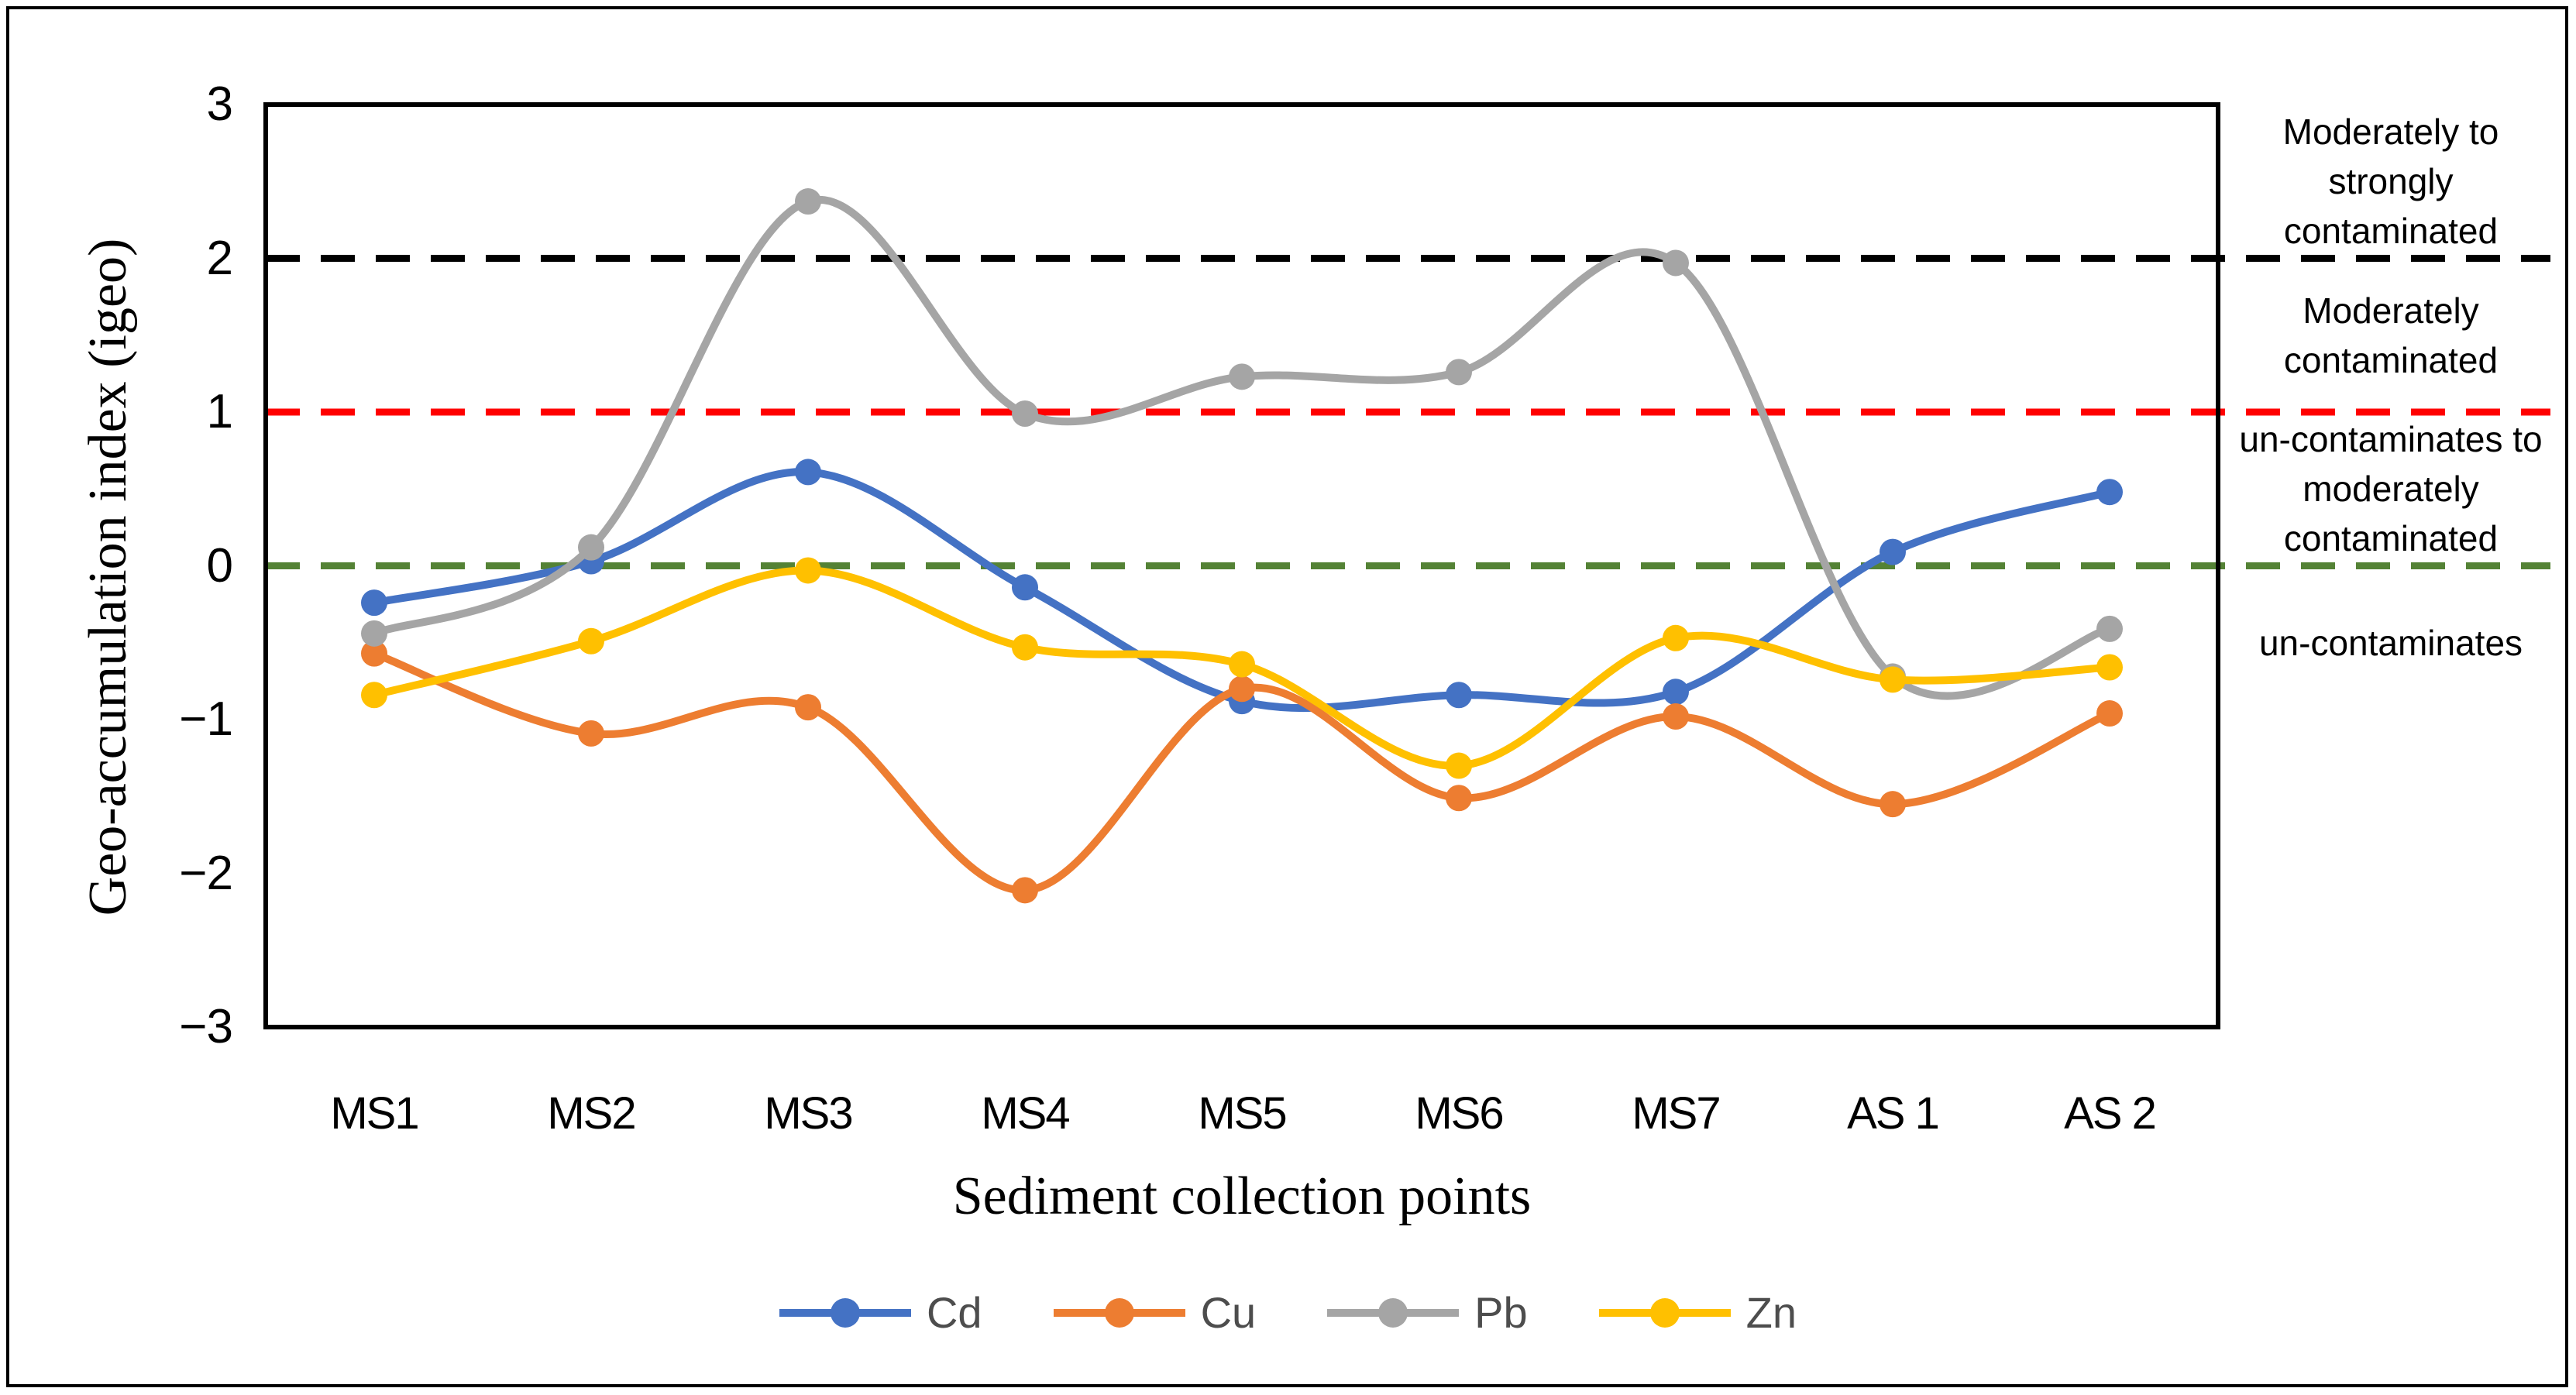 This screenshot has height=1395, width=2576. I want to click on legend-item: Cd, so click(880, 1312).